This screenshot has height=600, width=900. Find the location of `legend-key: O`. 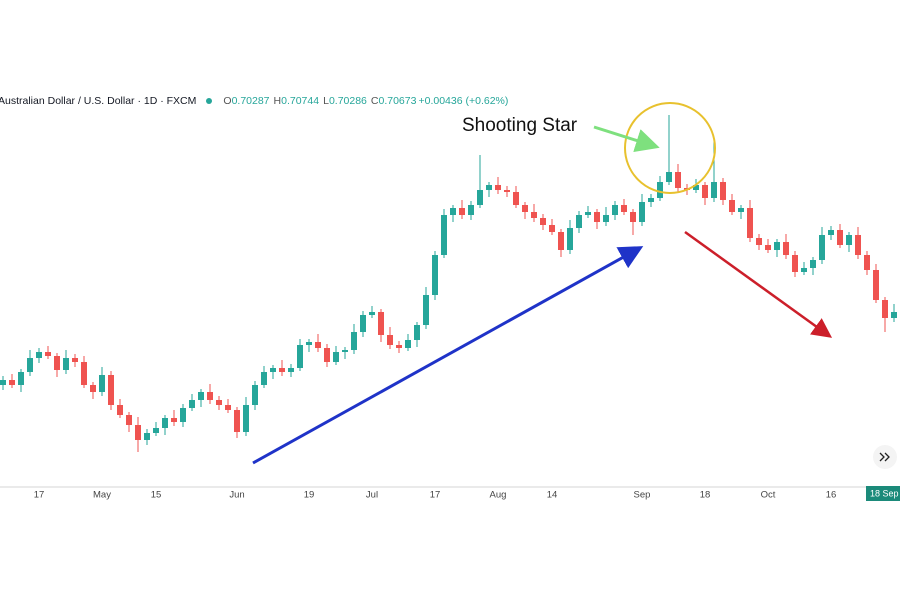

legend-key: O is located at coordinates (227, 101).